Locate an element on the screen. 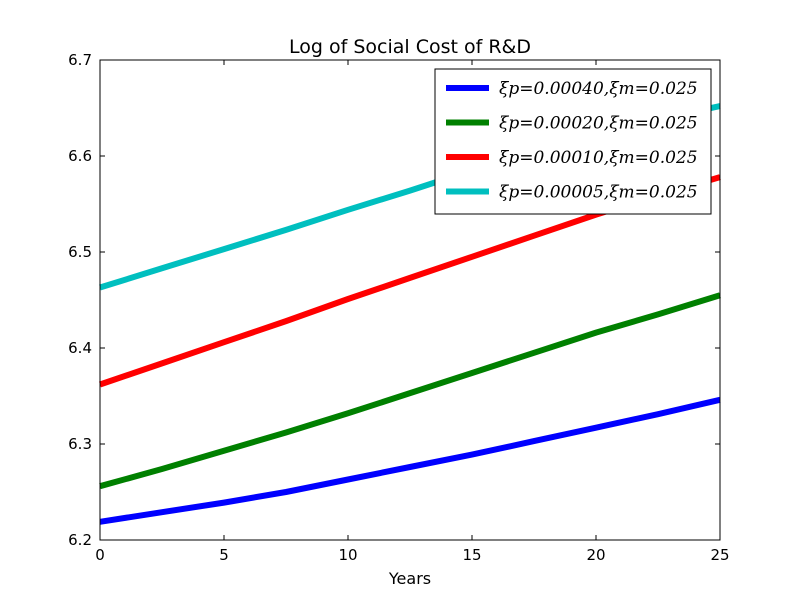 This screenshot has height=600, width=800. legend-label-1: ξp=0.00040,ξm=0.025 is located at coordinates (598, 89).